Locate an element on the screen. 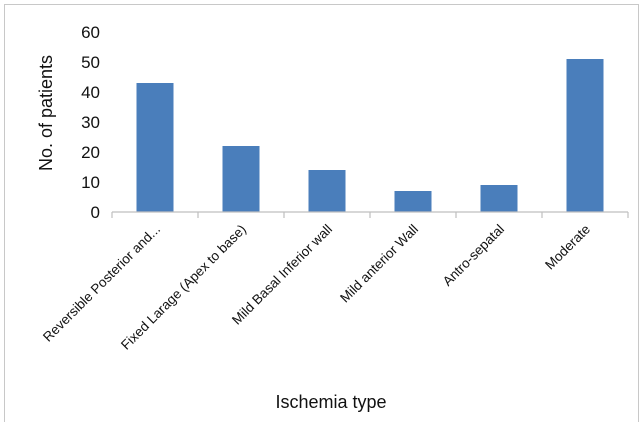  y-tick-labels: 0 10 20 30 40 50 60 is located at coordinates (90, 122).